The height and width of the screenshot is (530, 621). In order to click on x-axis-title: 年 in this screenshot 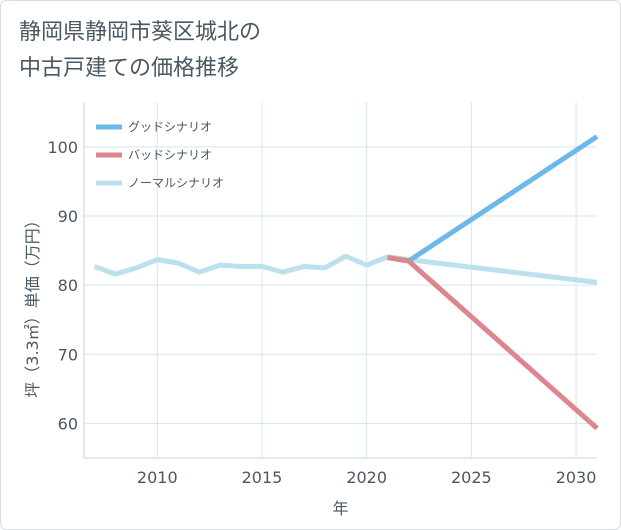, I will do `click(340, 508)`.